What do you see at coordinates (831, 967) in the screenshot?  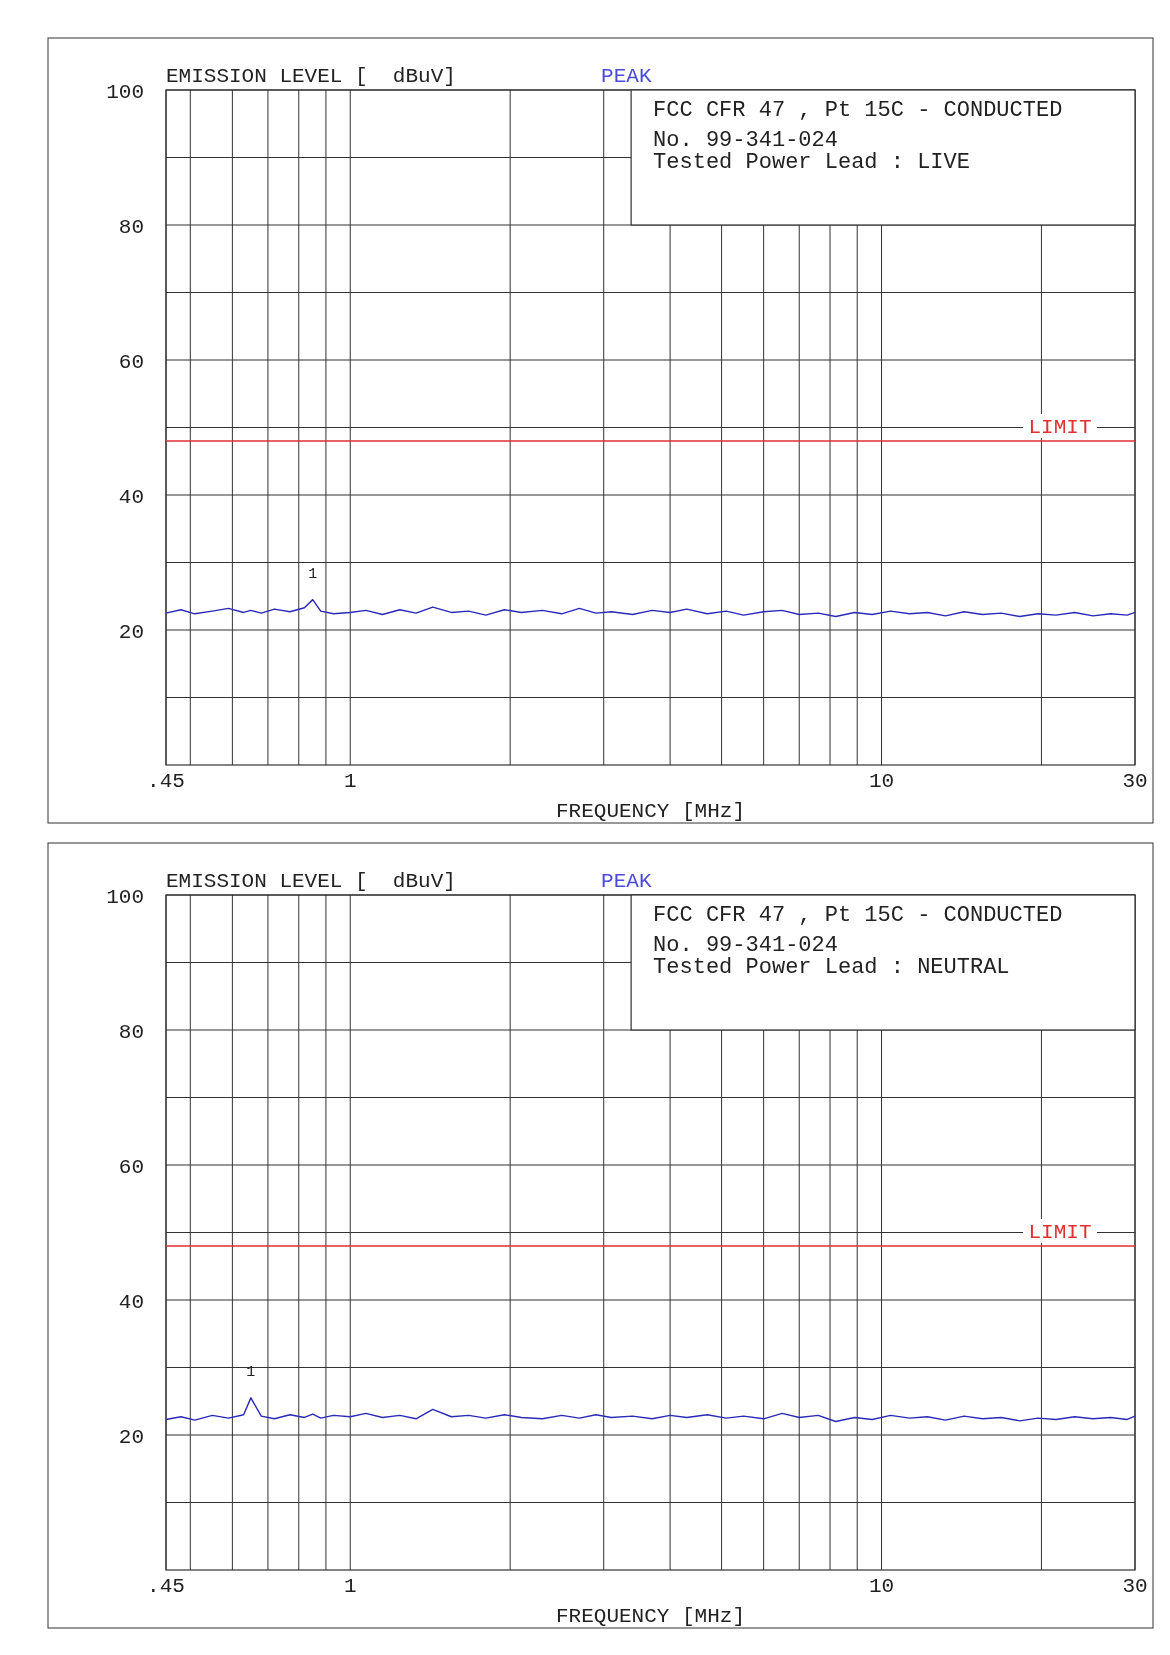 I see `annotation: Tested Power Lead : NEUTRAL` at bounding box center [831, 967].